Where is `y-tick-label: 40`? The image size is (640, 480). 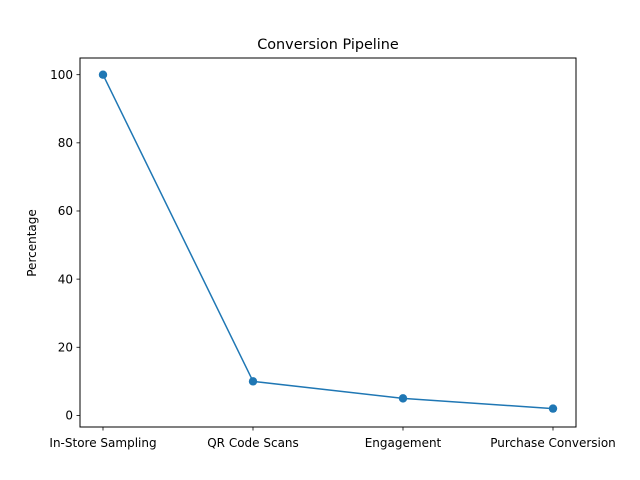 y-tick-label: 40 is located at coordinates (65, 279).